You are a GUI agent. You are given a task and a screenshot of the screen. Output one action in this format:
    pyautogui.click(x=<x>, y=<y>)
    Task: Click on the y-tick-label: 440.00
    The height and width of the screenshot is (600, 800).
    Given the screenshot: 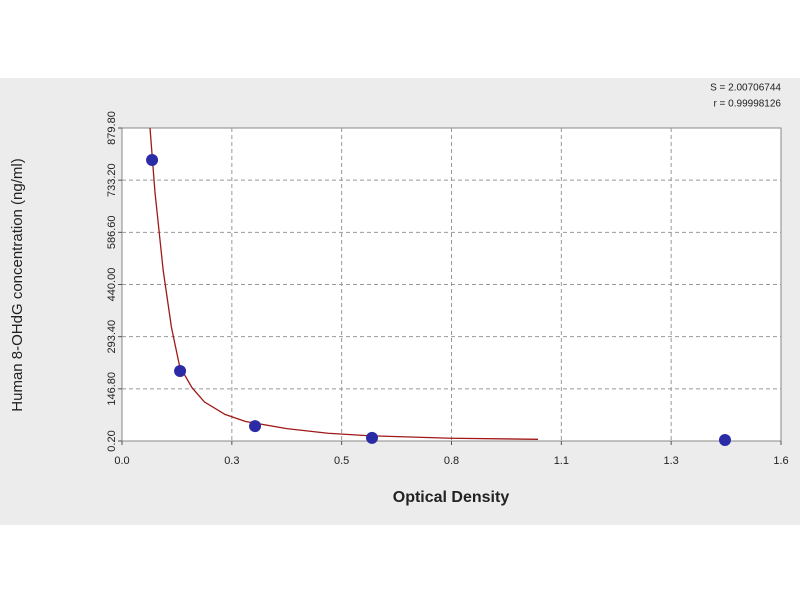 What is the action you would take?
    pyautogui.click(x=112, y=285)
    